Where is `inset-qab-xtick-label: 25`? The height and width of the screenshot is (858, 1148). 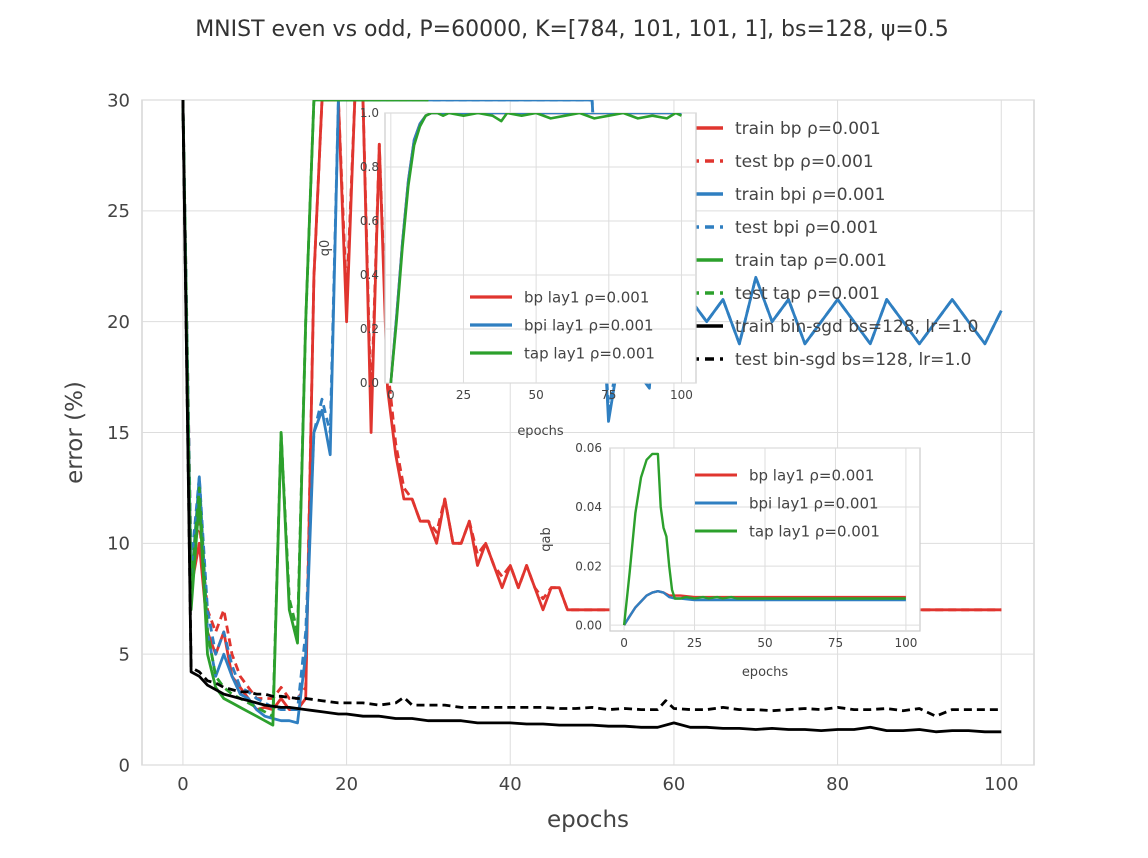 inset-qab-xtick-label: 25 is located at coordinates (694, 643).